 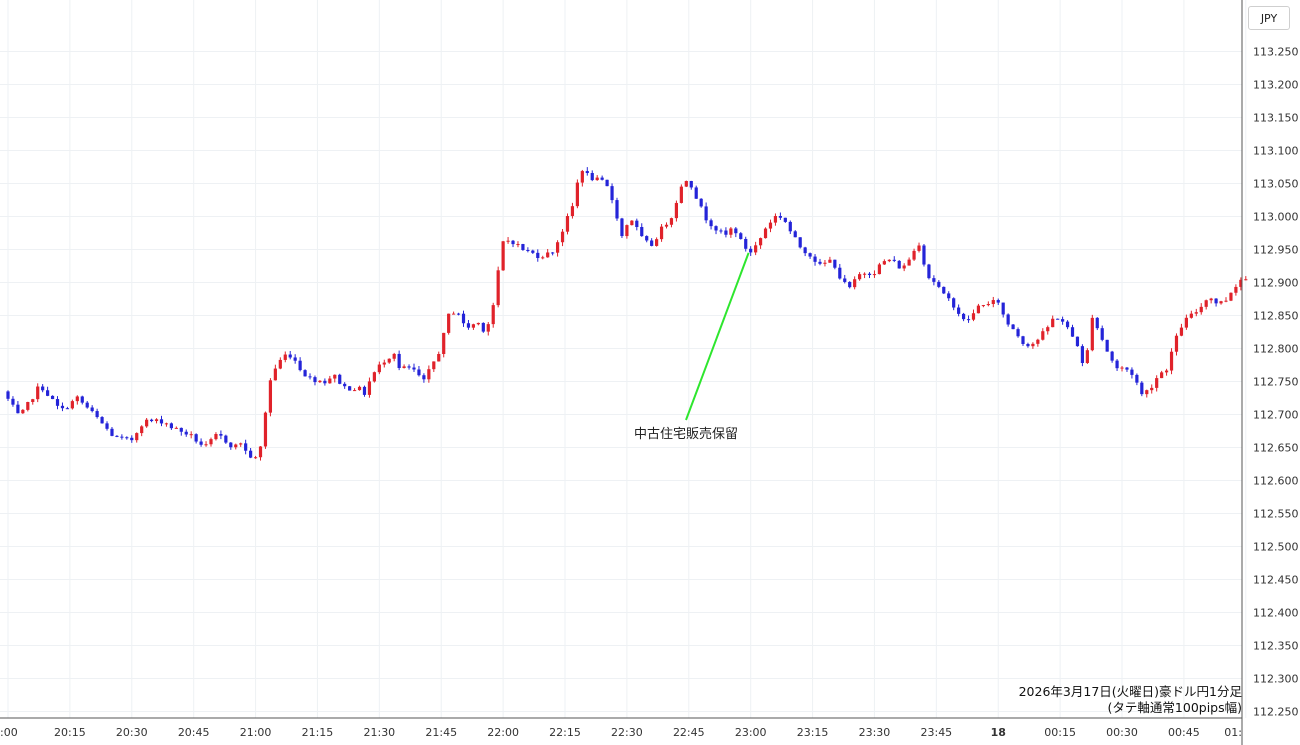 What do you see at coordinates (1269, 18) in the screenshot?
I see `currency-label: JPY` at bounding box center [1269, 18].